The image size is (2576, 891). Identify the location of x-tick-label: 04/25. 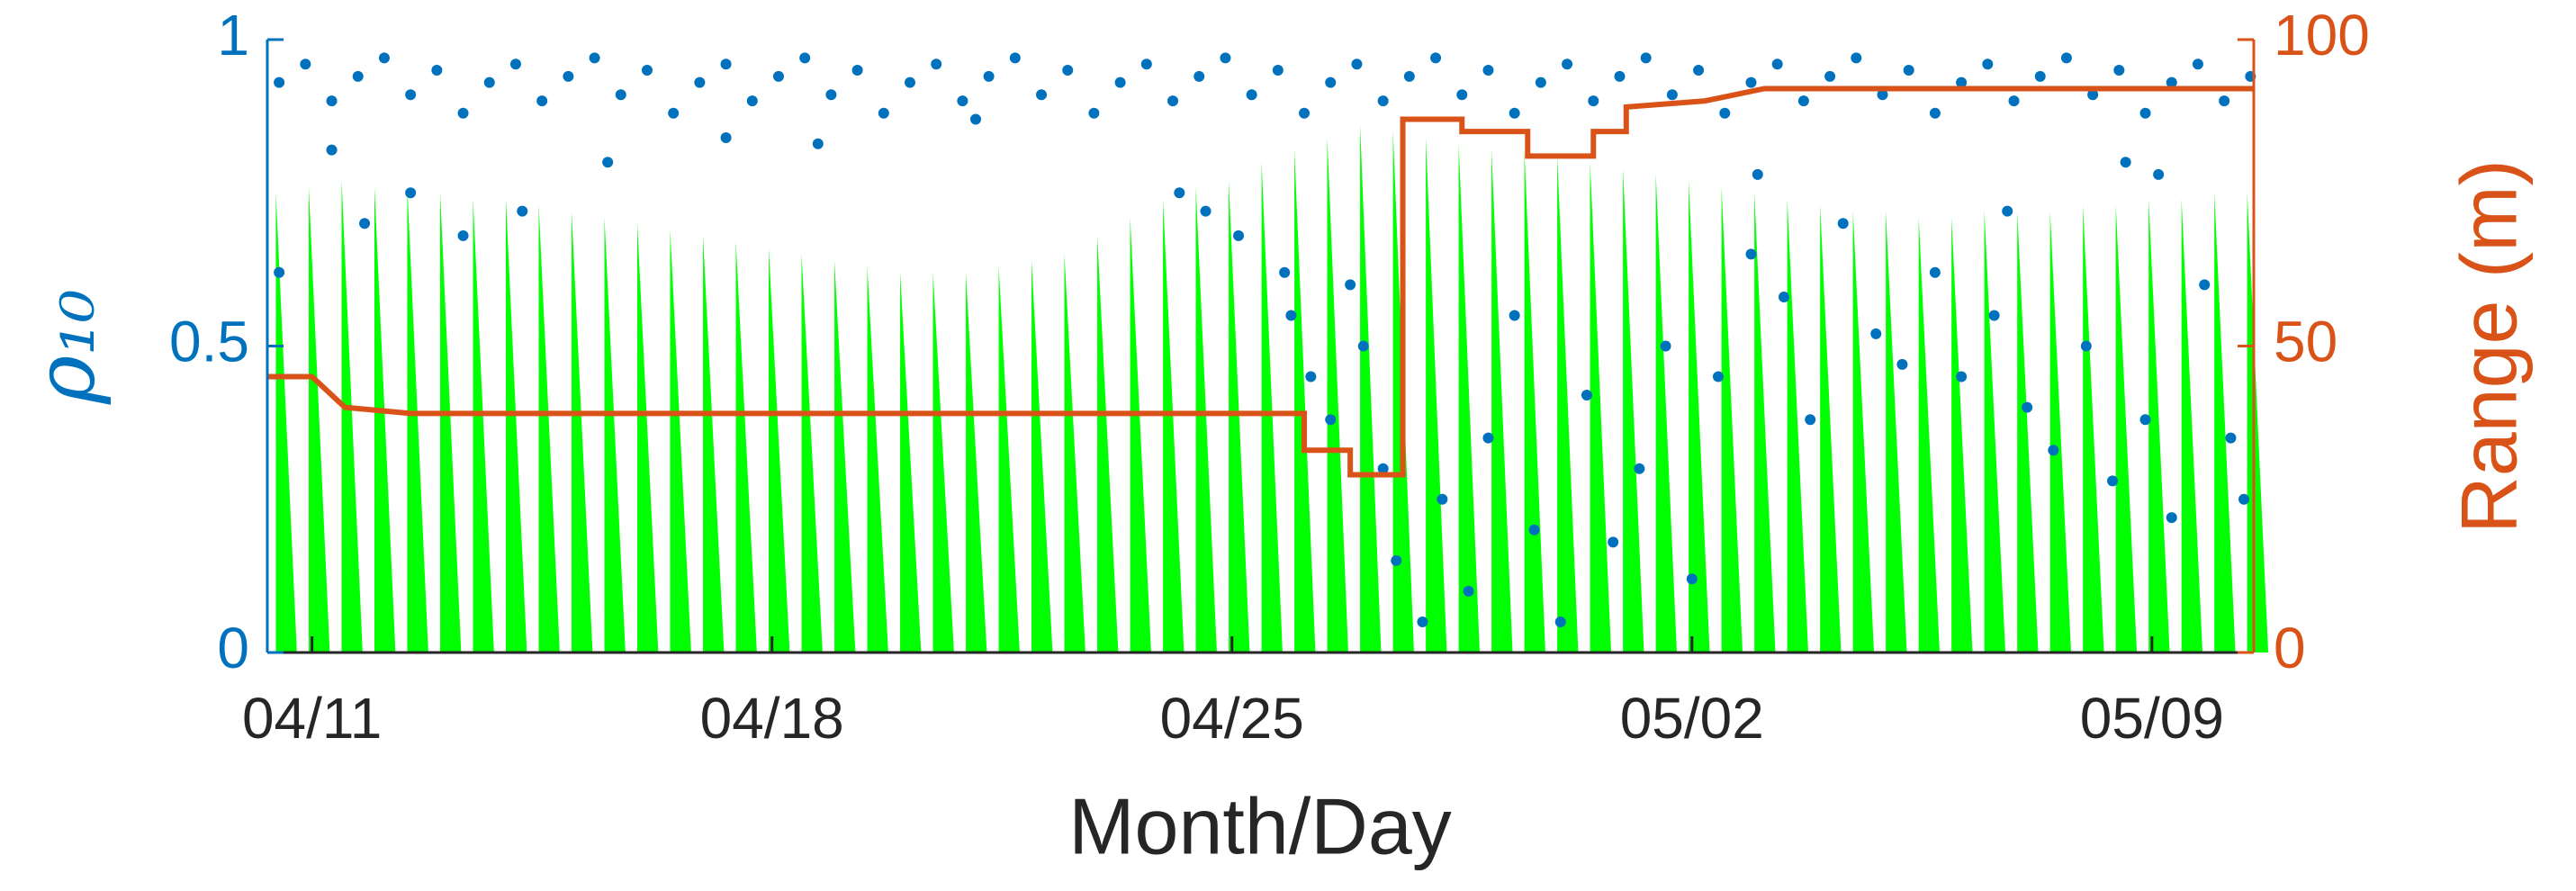
(1232, 718).